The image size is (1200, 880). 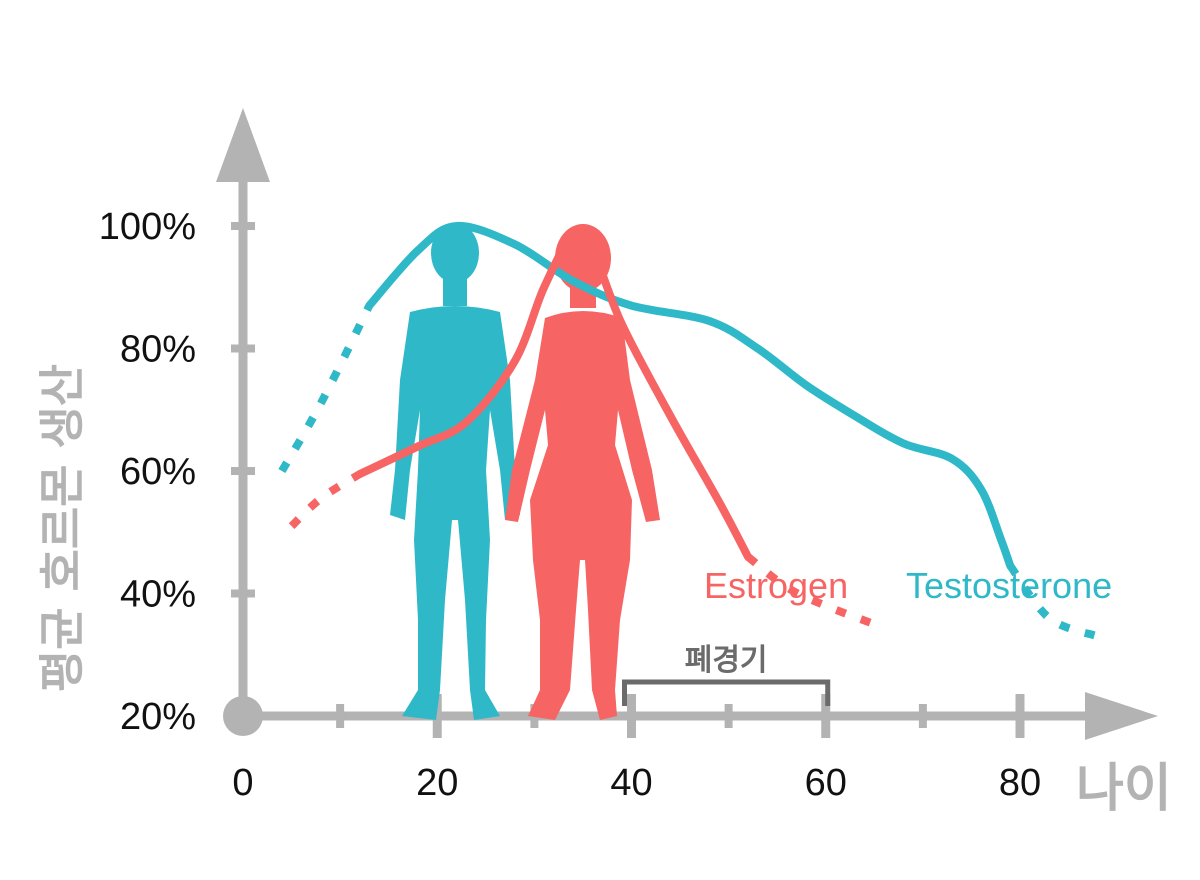 What do you see at coordinates (776, 585) in the screenshot?
I see `estrogen-label: Estrogen` at bounding box center [776, 585].